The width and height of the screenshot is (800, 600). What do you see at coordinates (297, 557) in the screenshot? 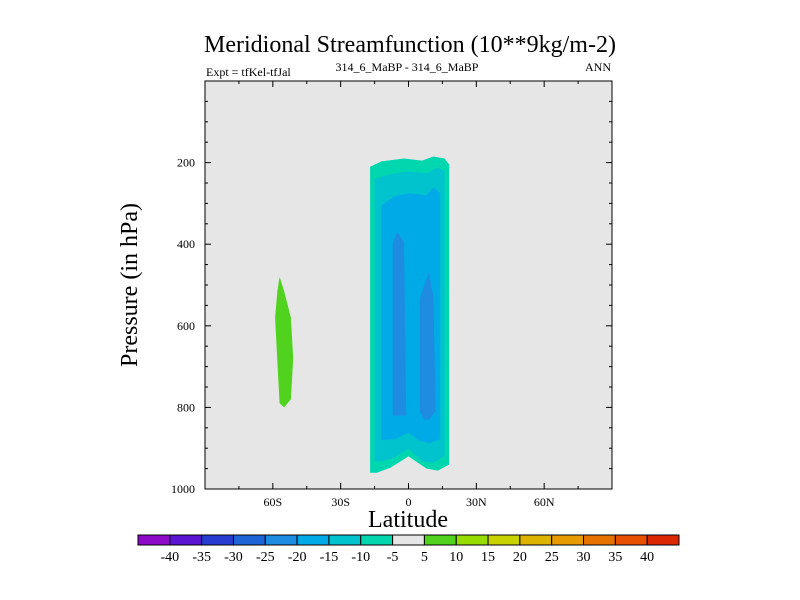
I see `colorbar-label: -20` at bounding box center [297, 557].